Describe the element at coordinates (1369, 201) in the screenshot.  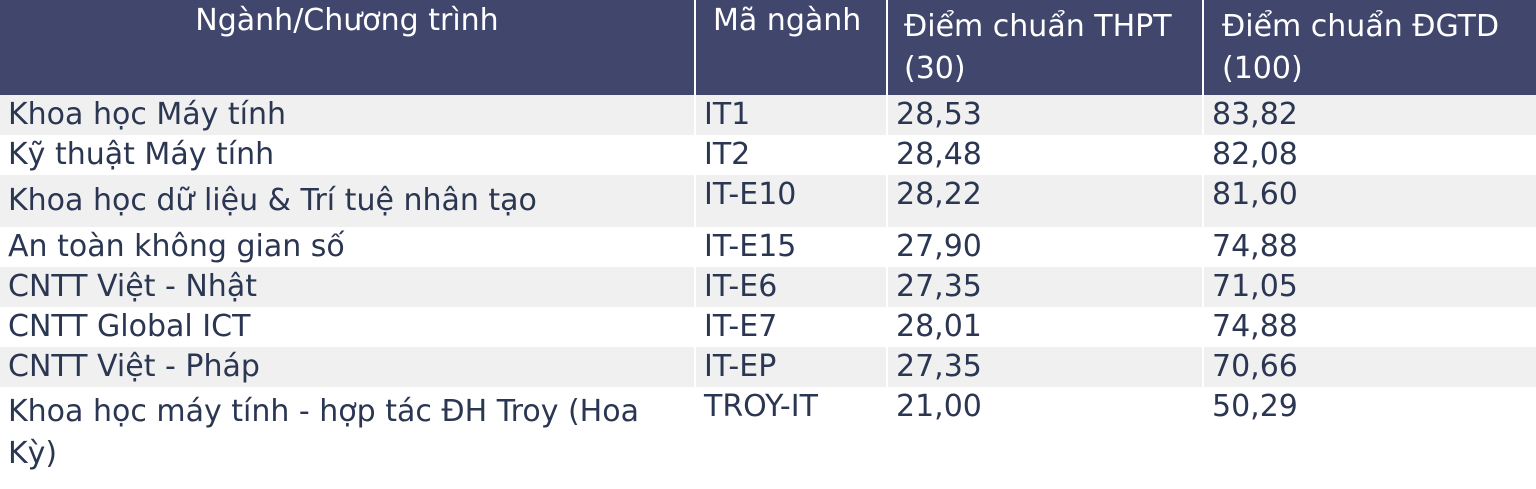
I see `dgtd-score-cell: 81,60` at that location.